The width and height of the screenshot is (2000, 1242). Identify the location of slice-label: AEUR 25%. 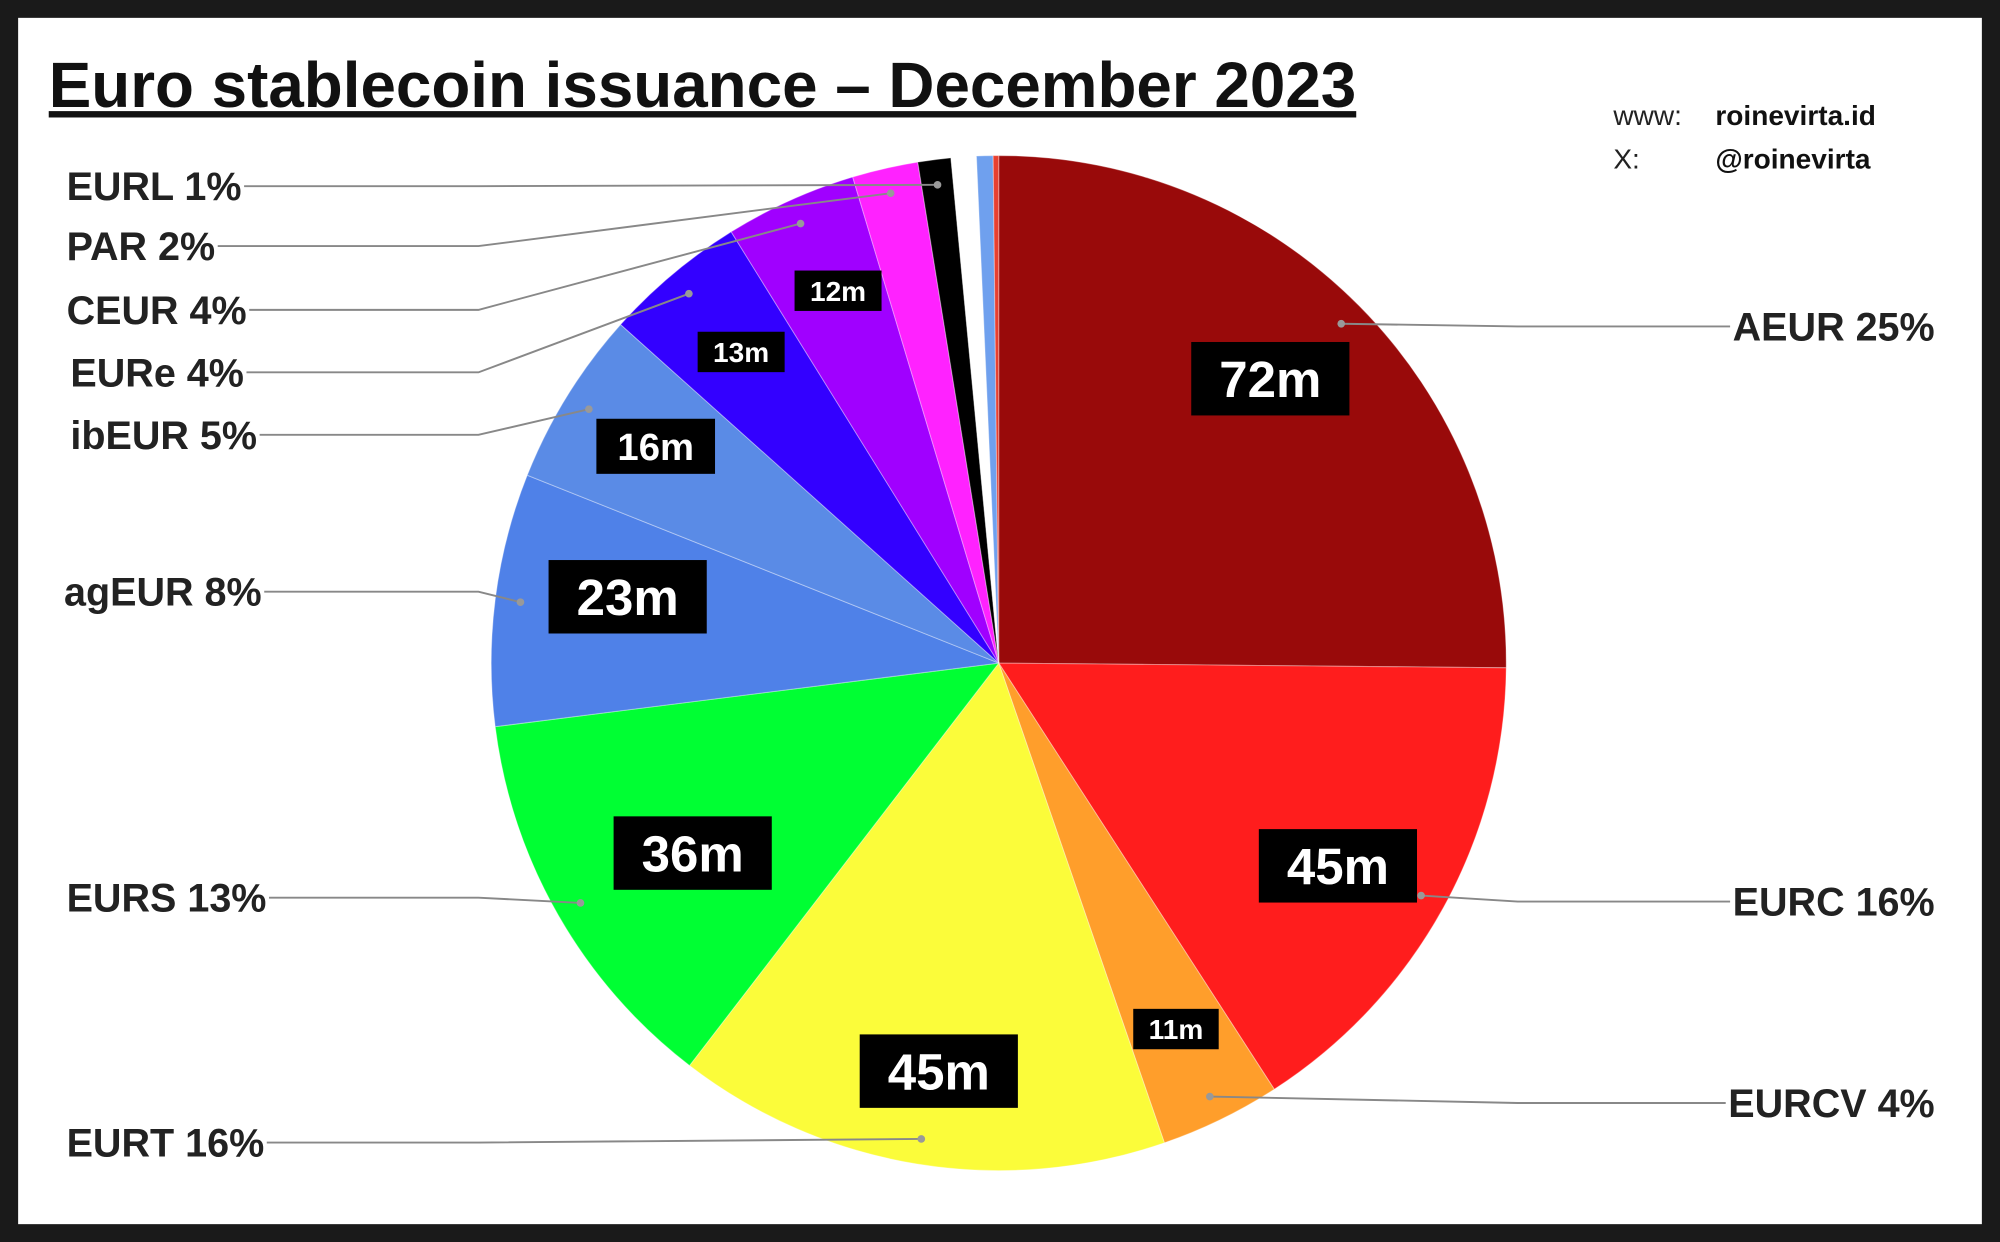
(1834, 327).